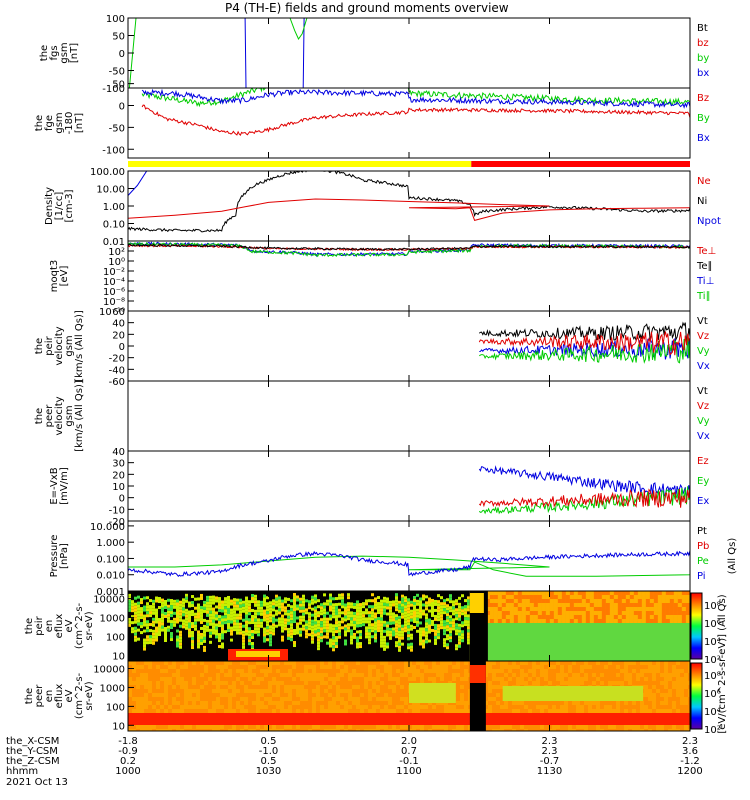 The image size is (750, 800). I want to click on y-tick-label: -60, so click(117, 382).